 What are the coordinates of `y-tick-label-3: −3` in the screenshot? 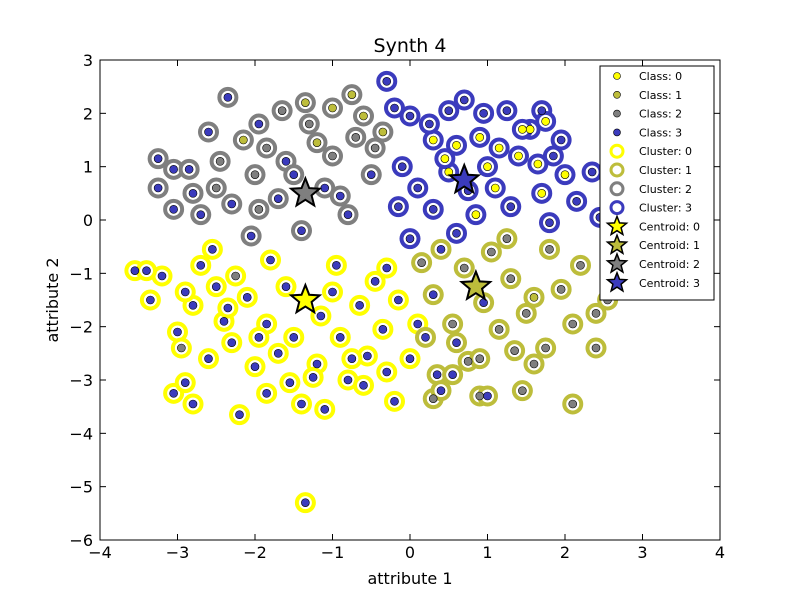 It's located at (81, 380).